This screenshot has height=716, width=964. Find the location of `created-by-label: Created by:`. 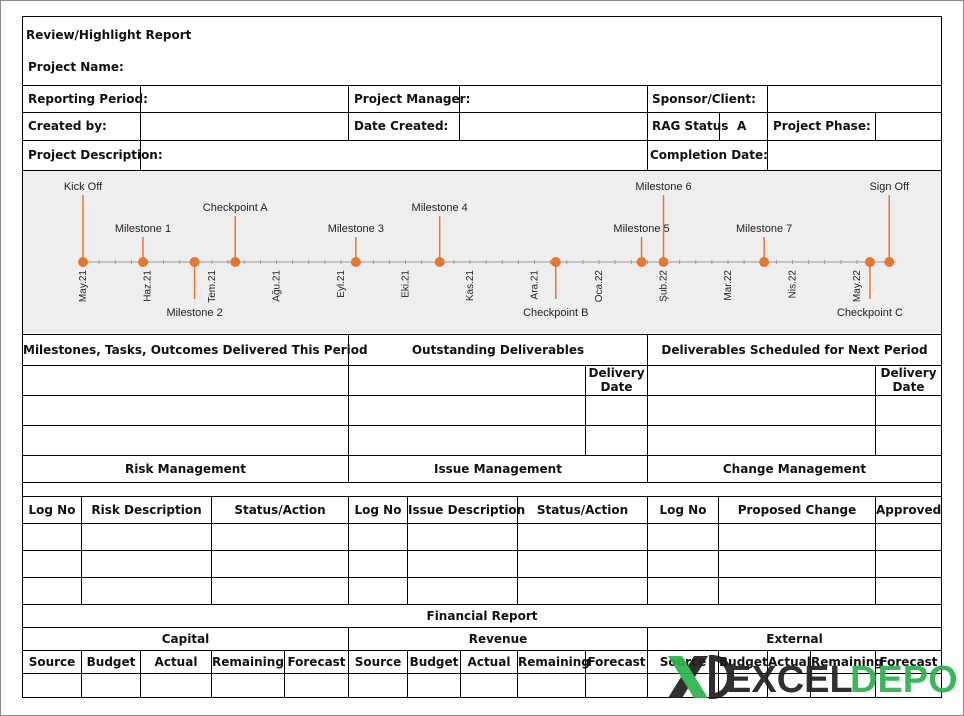

created-by-label: Created by: is located at coordinates (67, 126).